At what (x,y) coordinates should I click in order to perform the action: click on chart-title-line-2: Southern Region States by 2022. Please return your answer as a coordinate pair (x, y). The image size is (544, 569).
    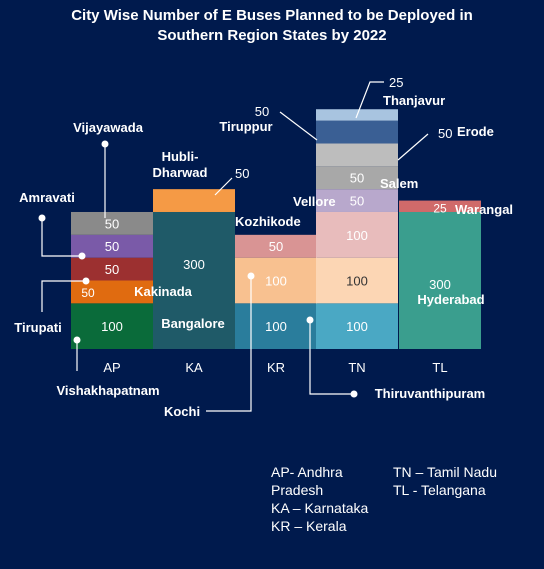
    Looking at the image, I should click on (272, 35).